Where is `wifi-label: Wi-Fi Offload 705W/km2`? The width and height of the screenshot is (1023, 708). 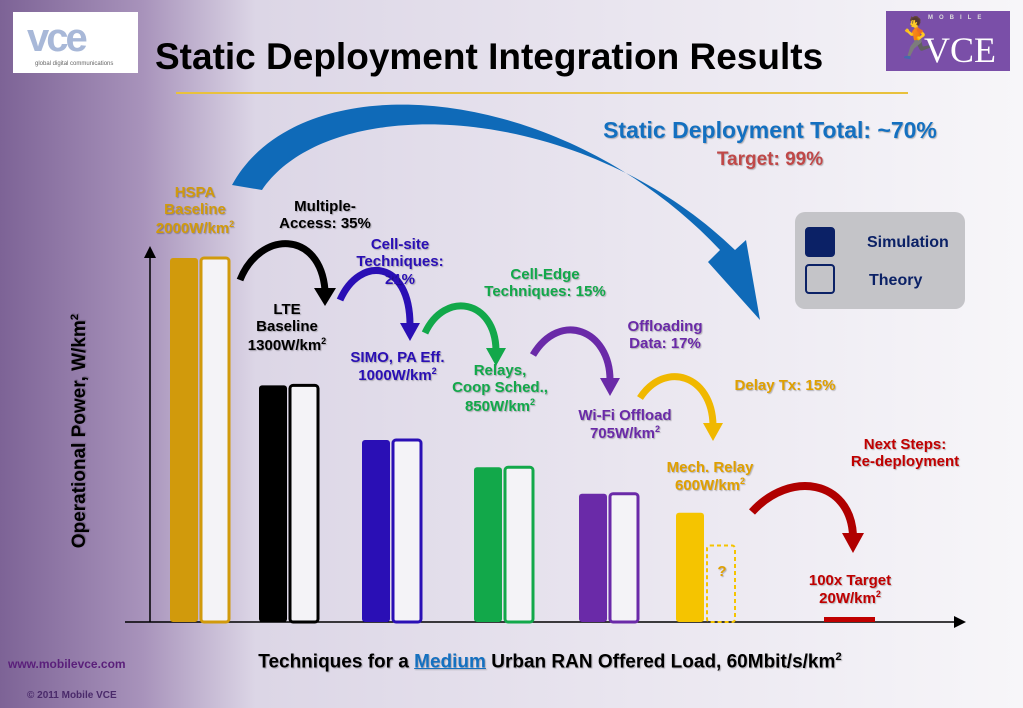
wifi-label: Wi-Fi Offload 705W/km2 is located at coordinates (625, 425).